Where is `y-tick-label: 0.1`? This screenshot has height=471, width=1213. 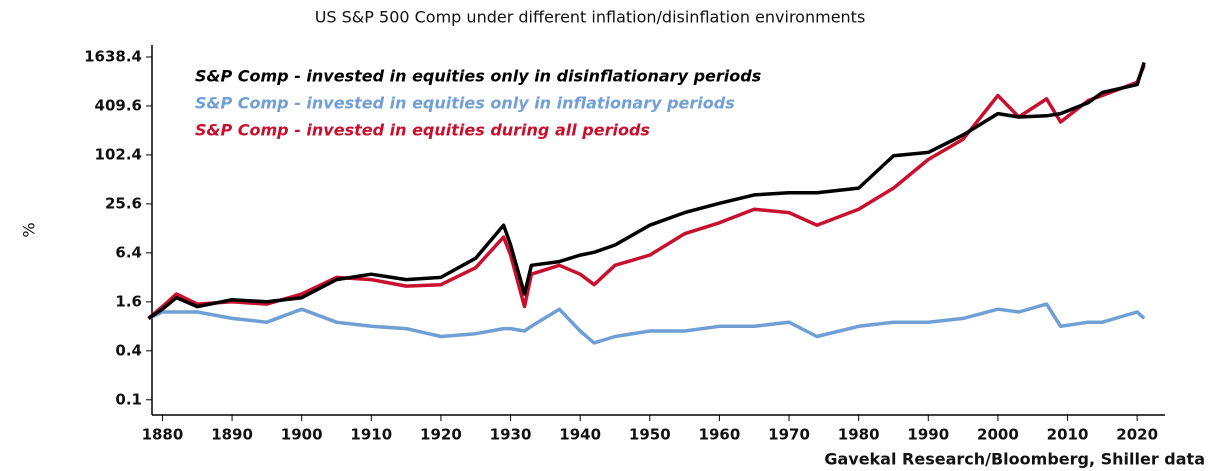 y-tick-label: 0.1 is located at coordinates (128, 399).